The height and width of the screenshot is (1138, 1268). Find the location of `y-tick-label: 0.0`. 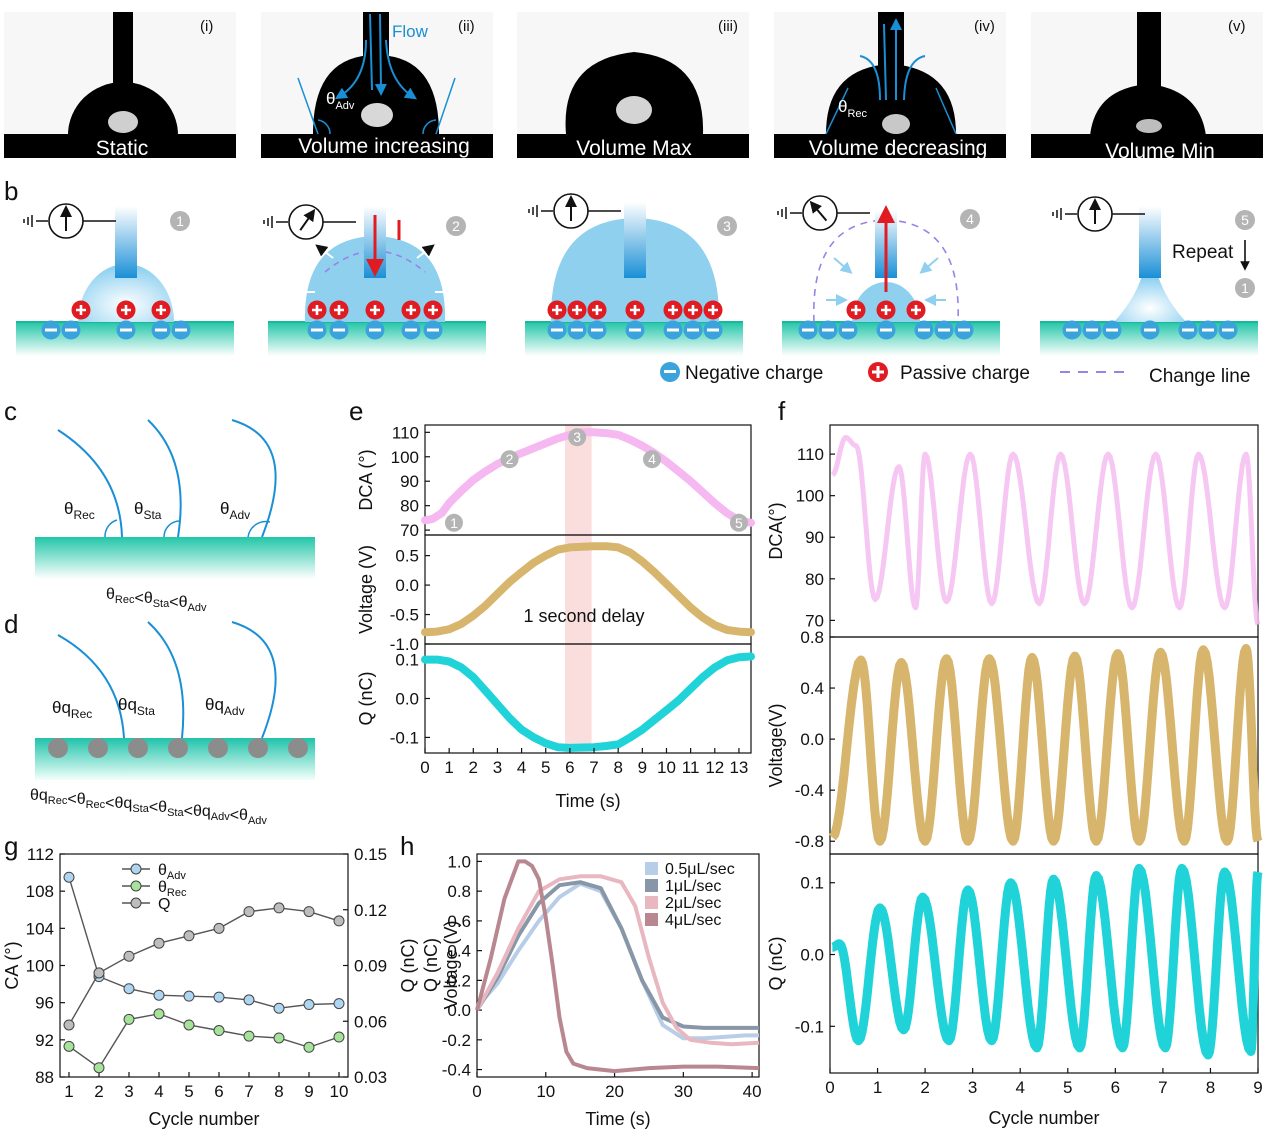

y-tick-label: 0.0 is located at coordinates (459, 1010).